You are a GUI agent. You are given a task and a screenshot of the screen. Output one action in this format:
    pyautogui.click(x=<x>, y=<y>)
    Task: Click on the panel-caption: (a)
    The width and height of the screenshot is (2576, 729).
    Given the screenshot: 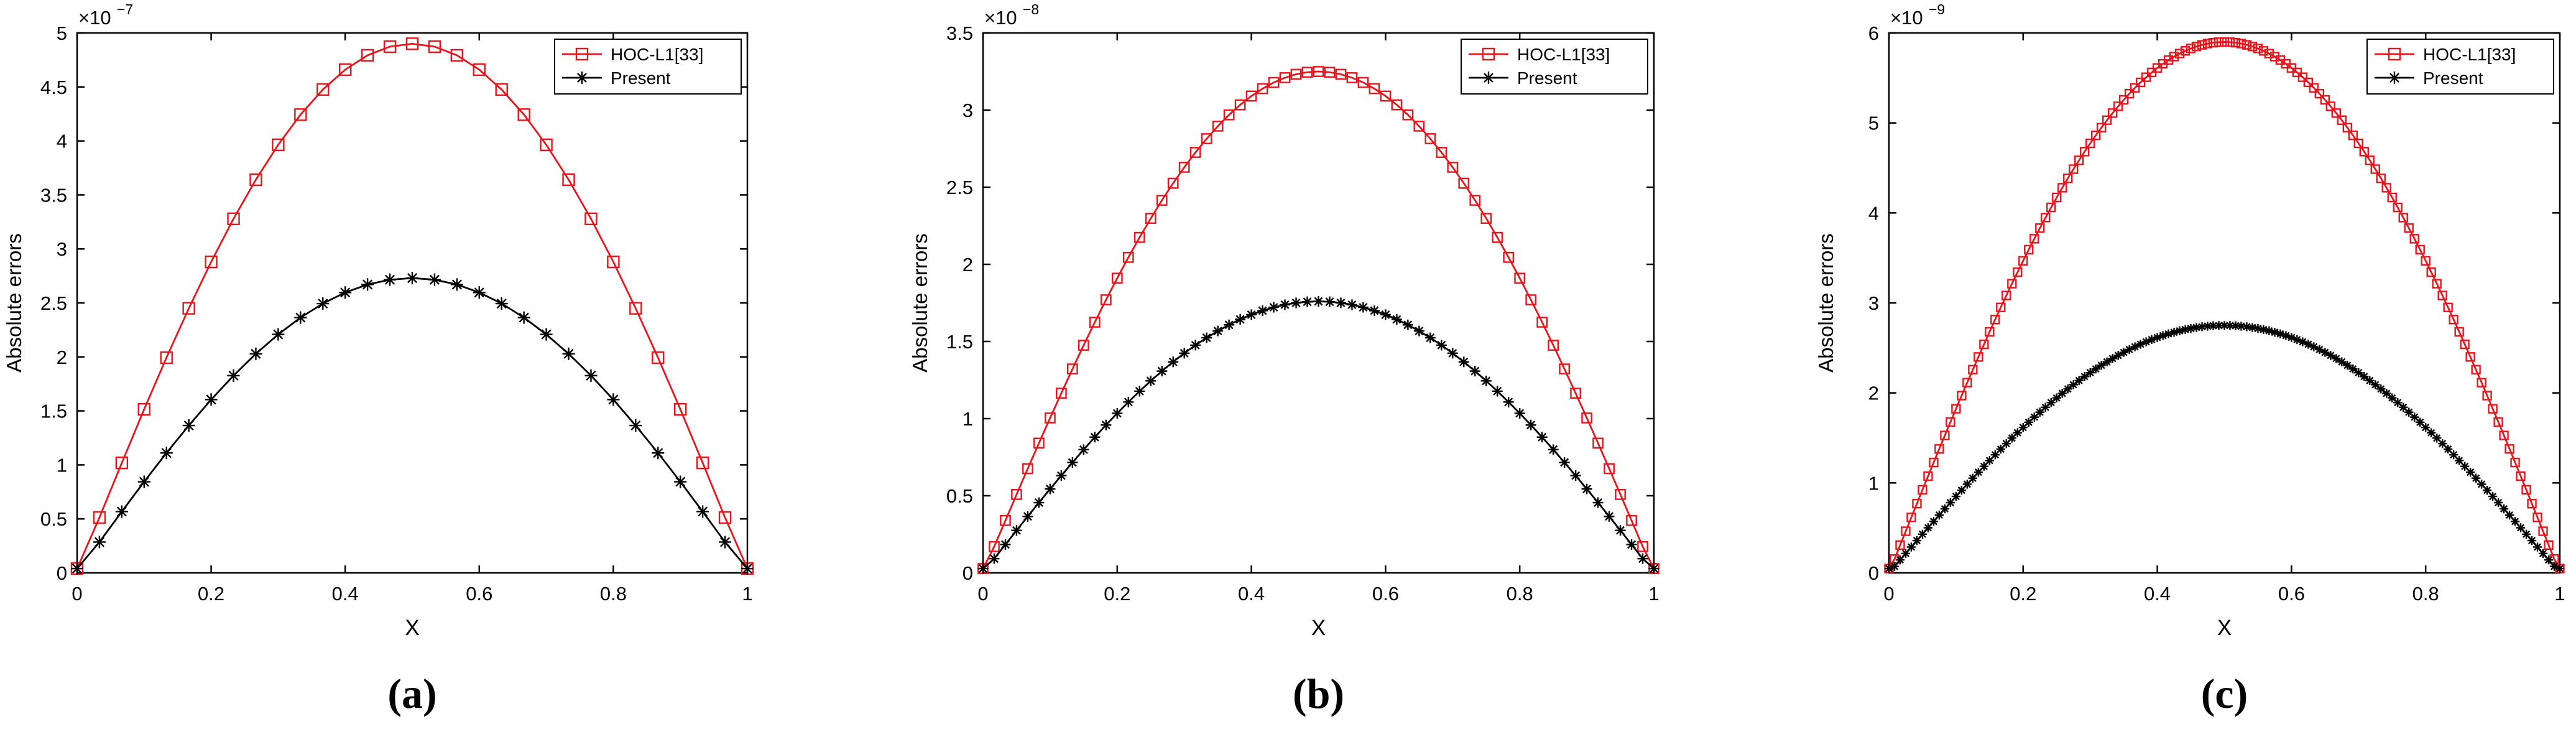 What is the action you would take?
    pyautogui.click(x=411, y=693)
    